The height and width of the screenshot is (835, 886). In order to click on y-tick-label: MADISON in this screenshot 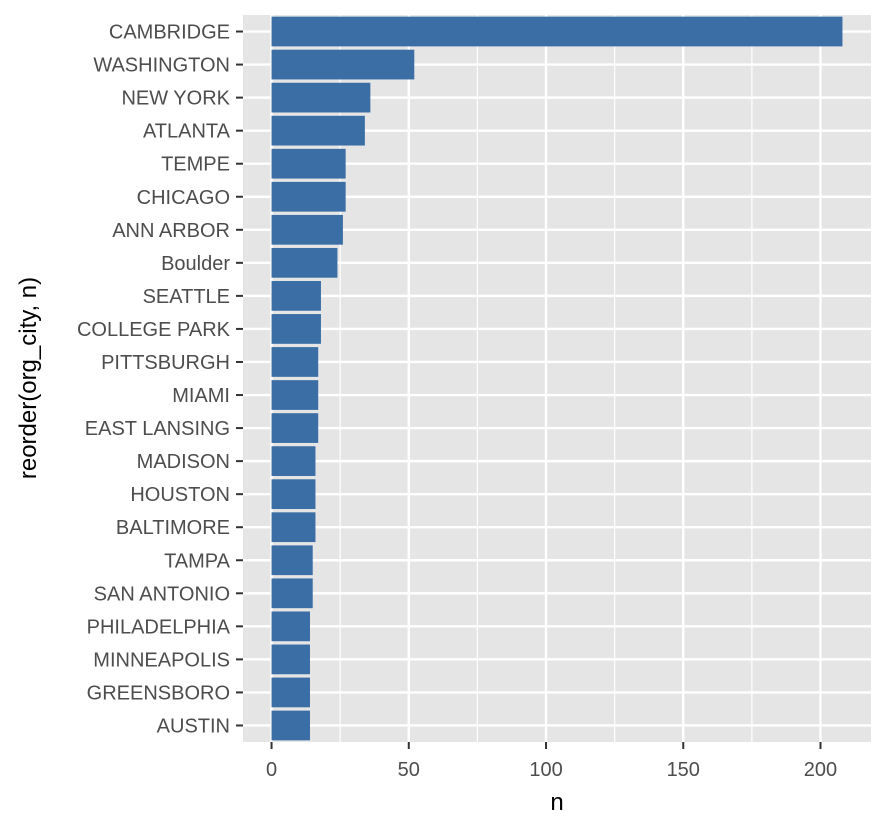, I will do `click(183, 462)`.